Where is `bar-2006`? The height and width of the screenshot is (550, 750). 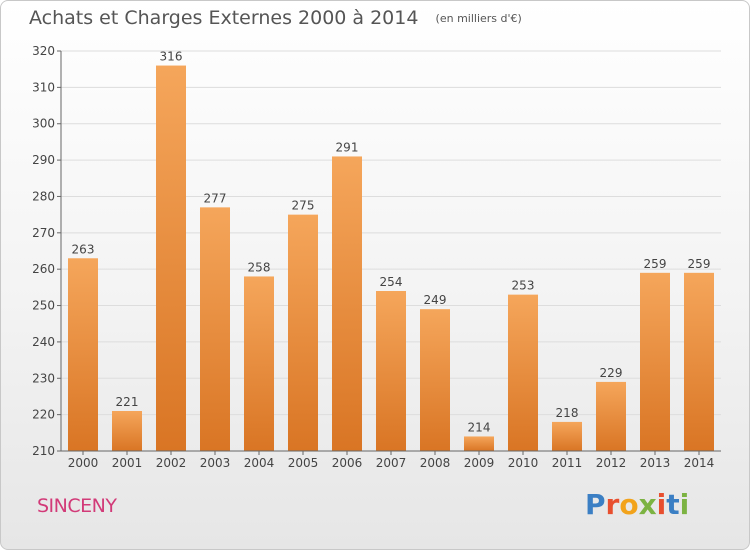 bar-2006 is located at coordinates (347, 304).